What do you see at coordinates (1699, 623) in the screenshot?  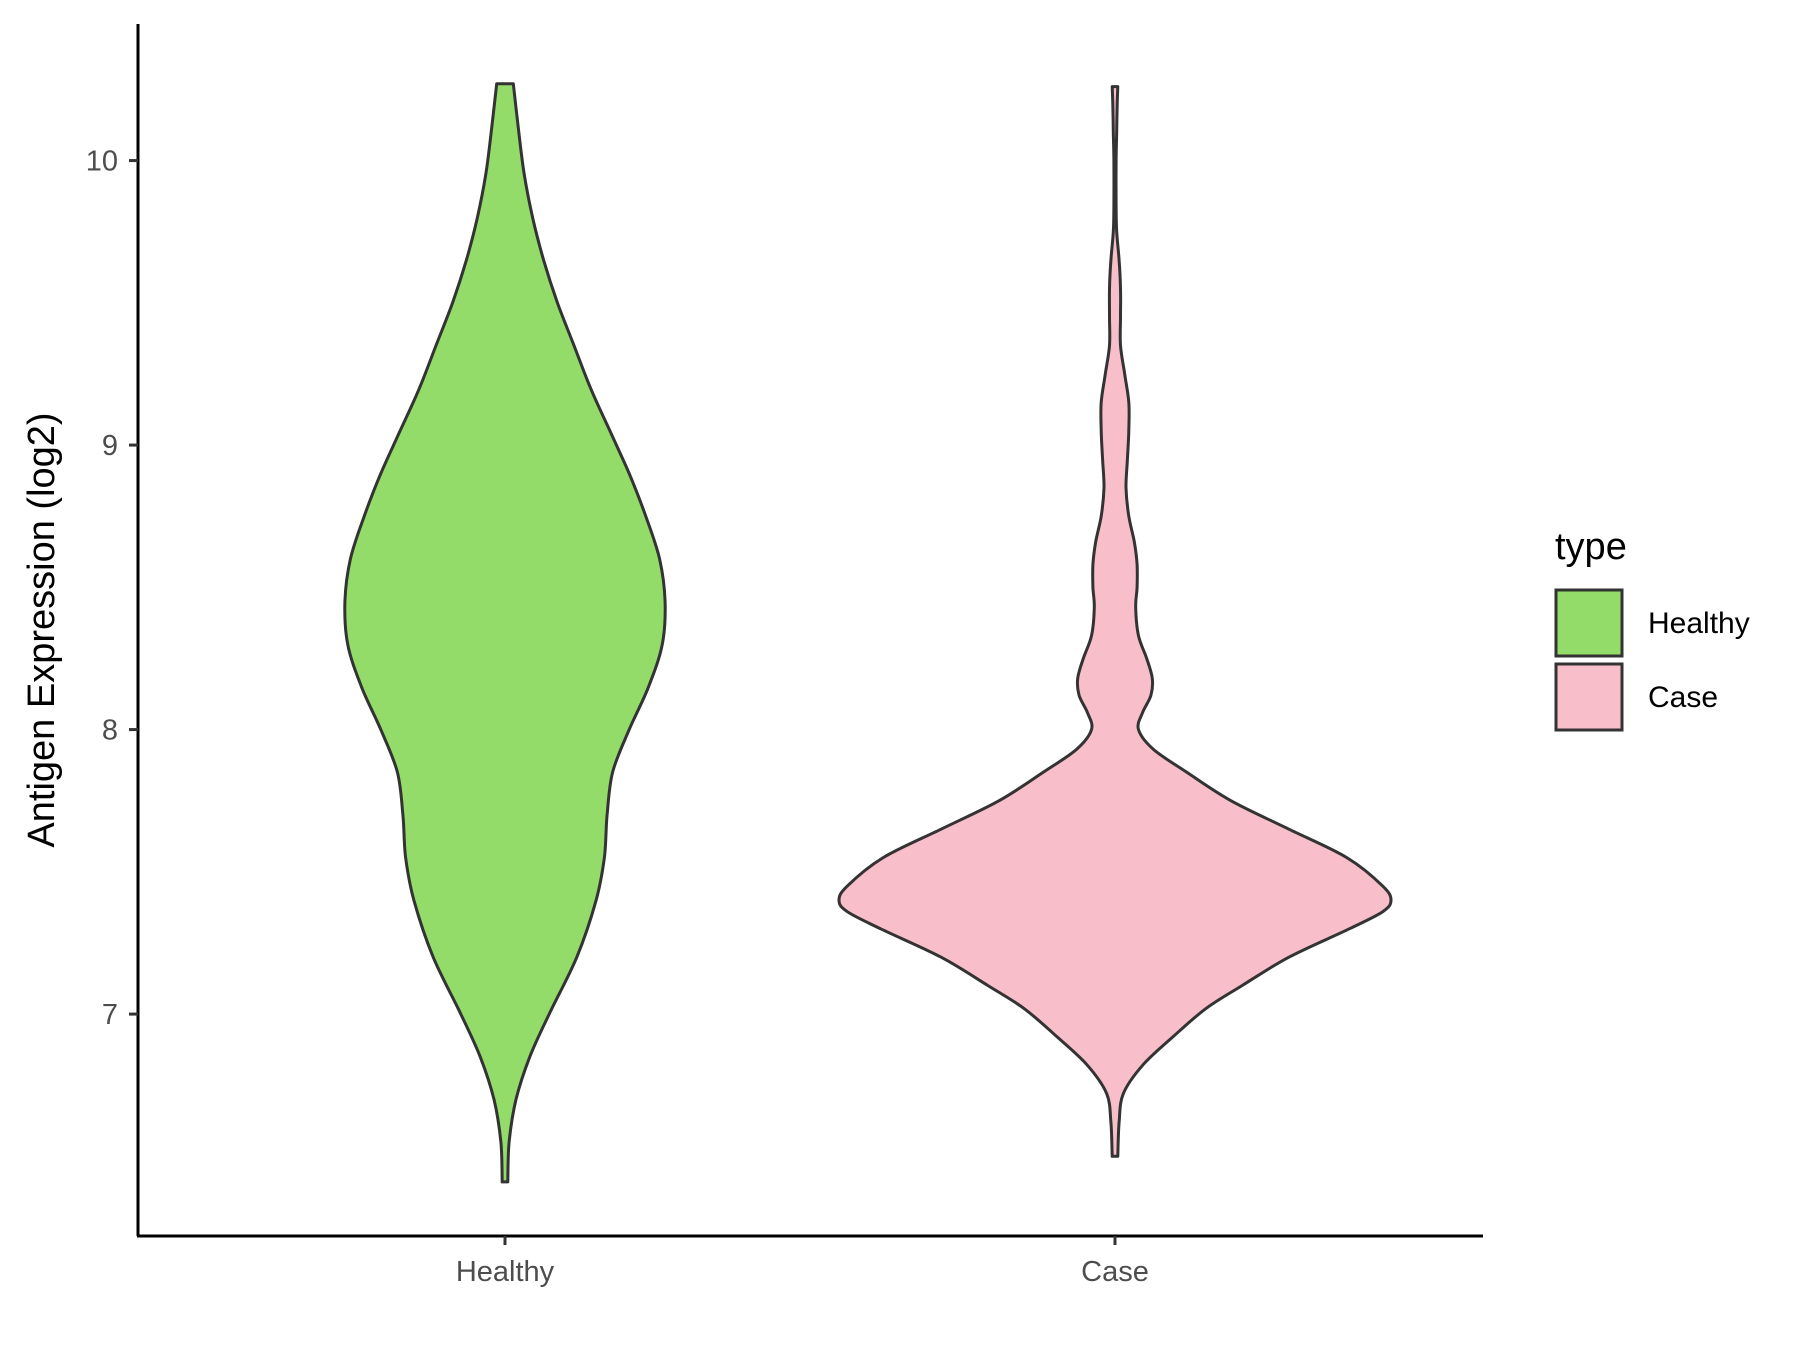 I see `legend-label-healthy: Healthy` at bounding box center [1699, 623].